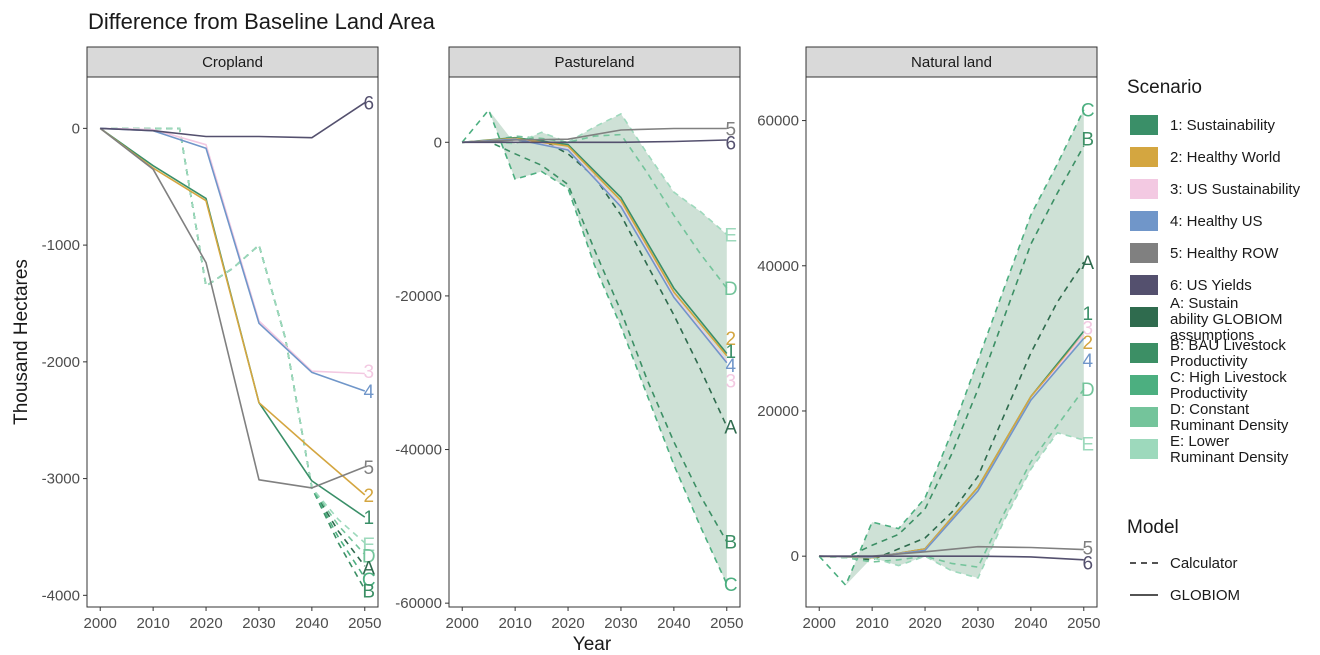  I want to click on legend-key-e, so click(1144, 449).